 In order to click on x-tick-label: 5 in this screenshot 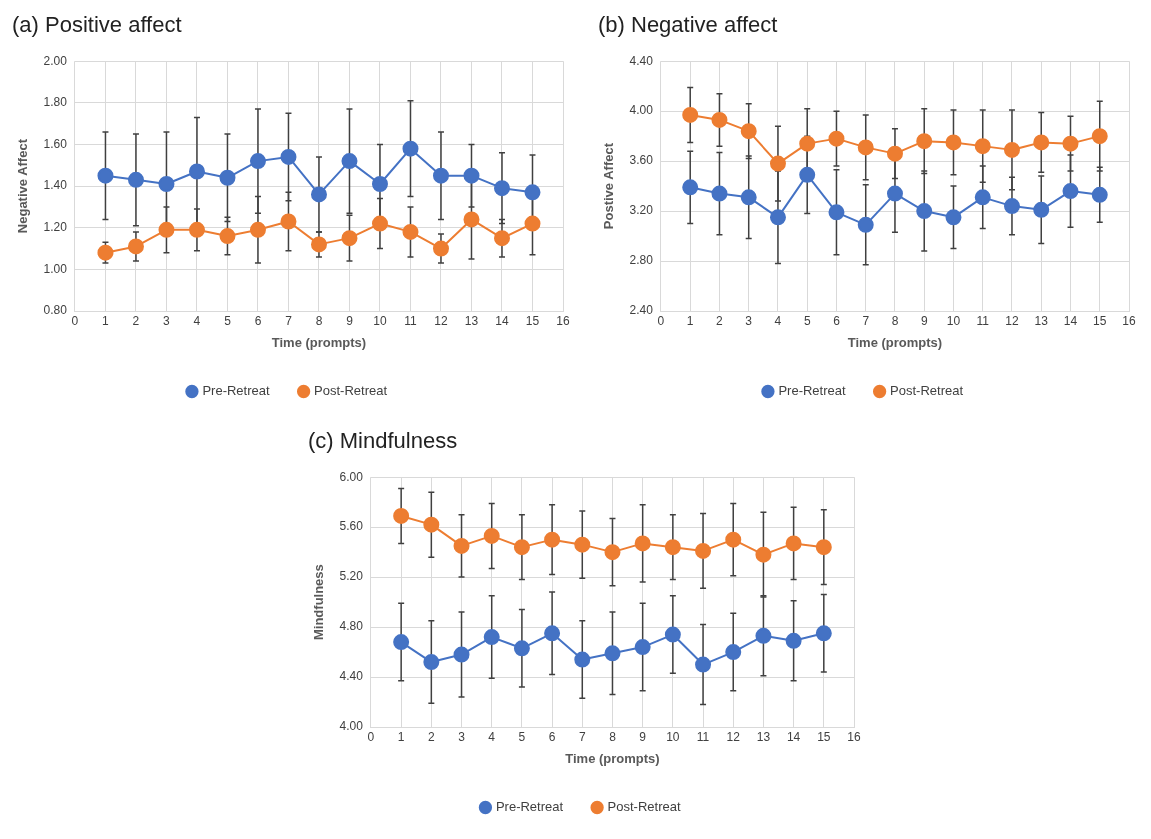, I will do `click(522, 736)`.